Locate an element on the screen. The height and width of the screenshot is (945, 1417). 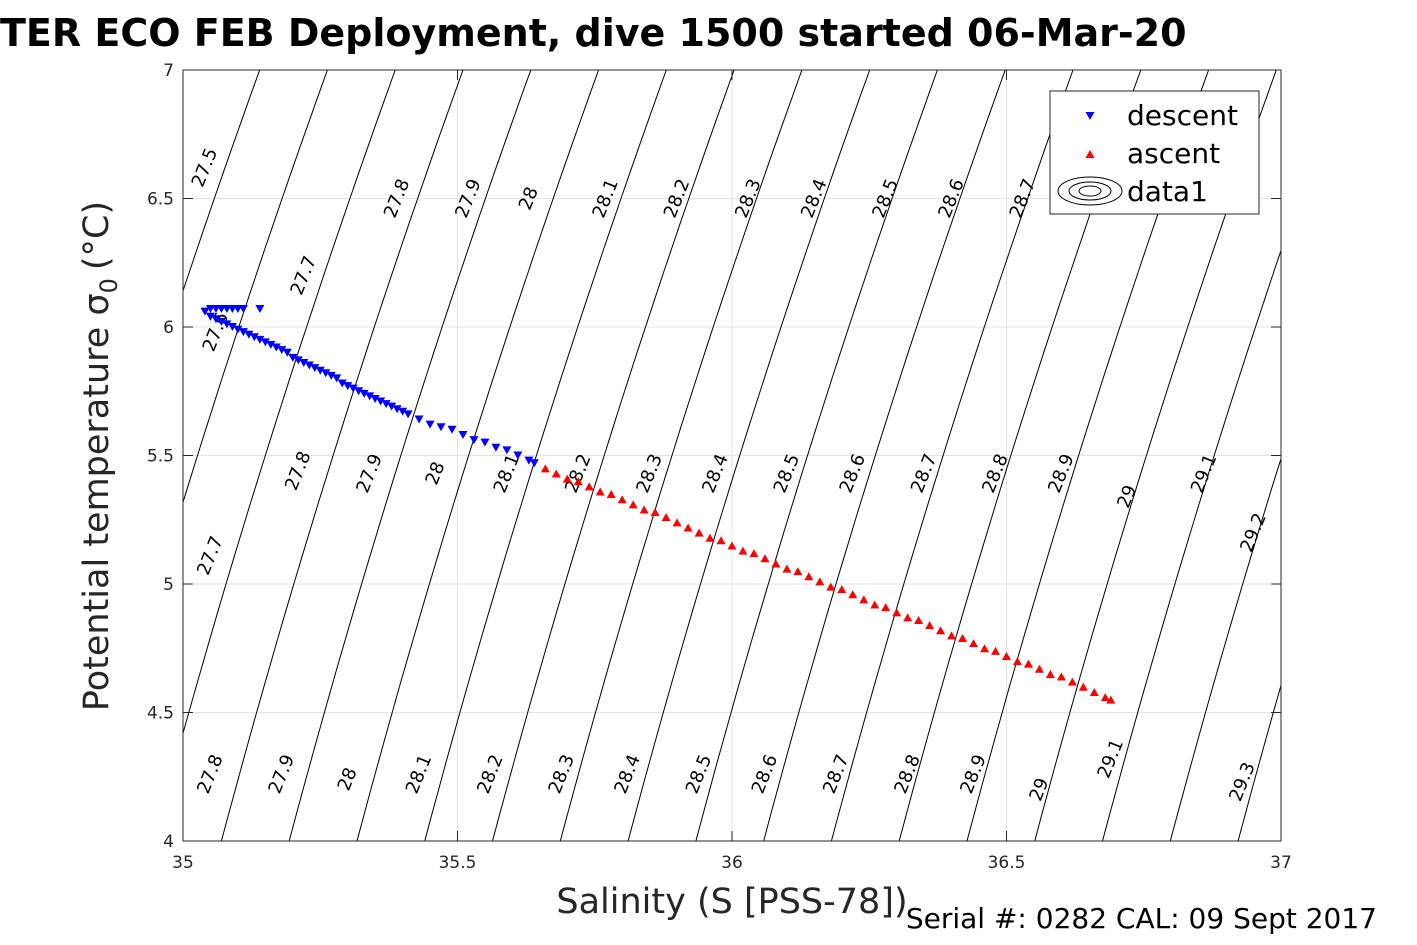
serial-calibration-text: Serial #: 0282 CAL: 09 Sept 2017 is located at coordinates (1141, 918).